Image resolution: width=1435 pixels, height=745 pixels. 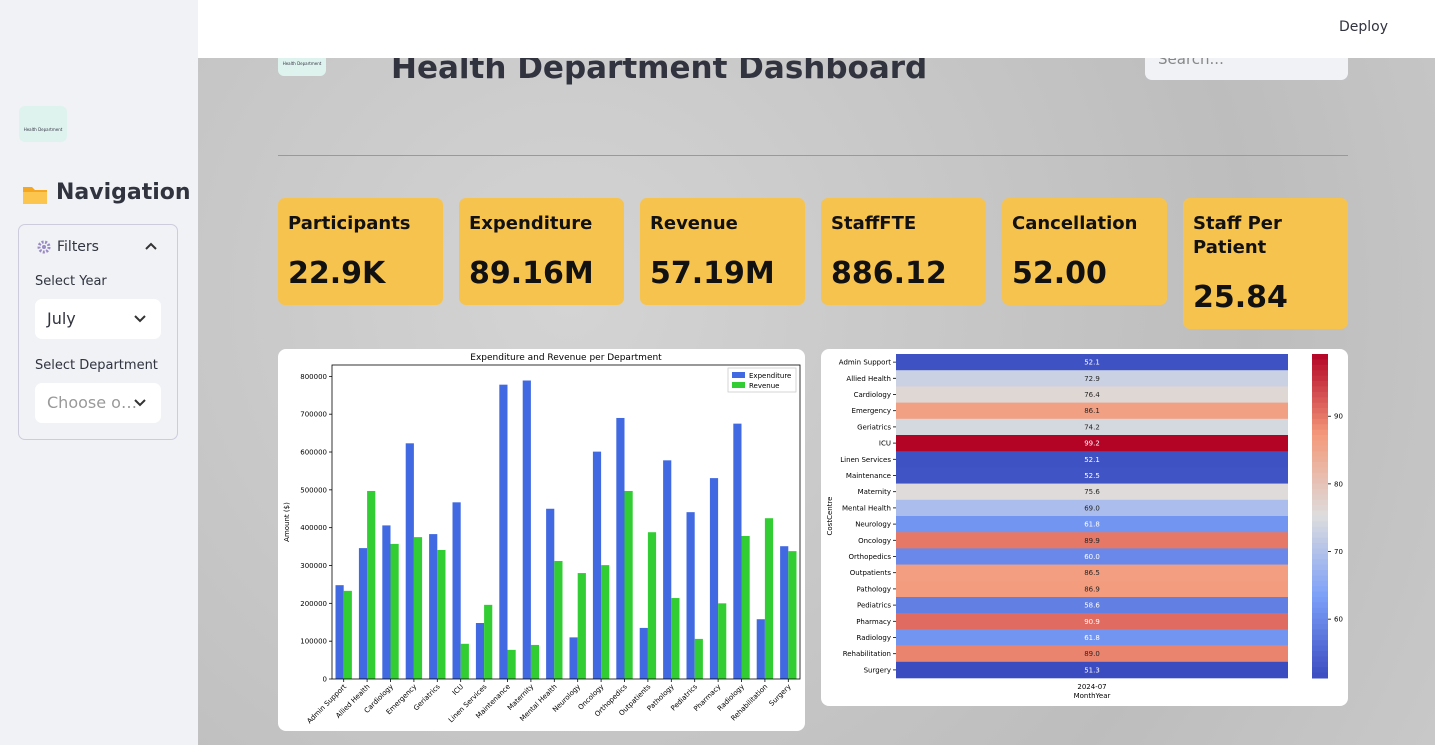 I want to click on gear-icon, so click(x=44, y=247).